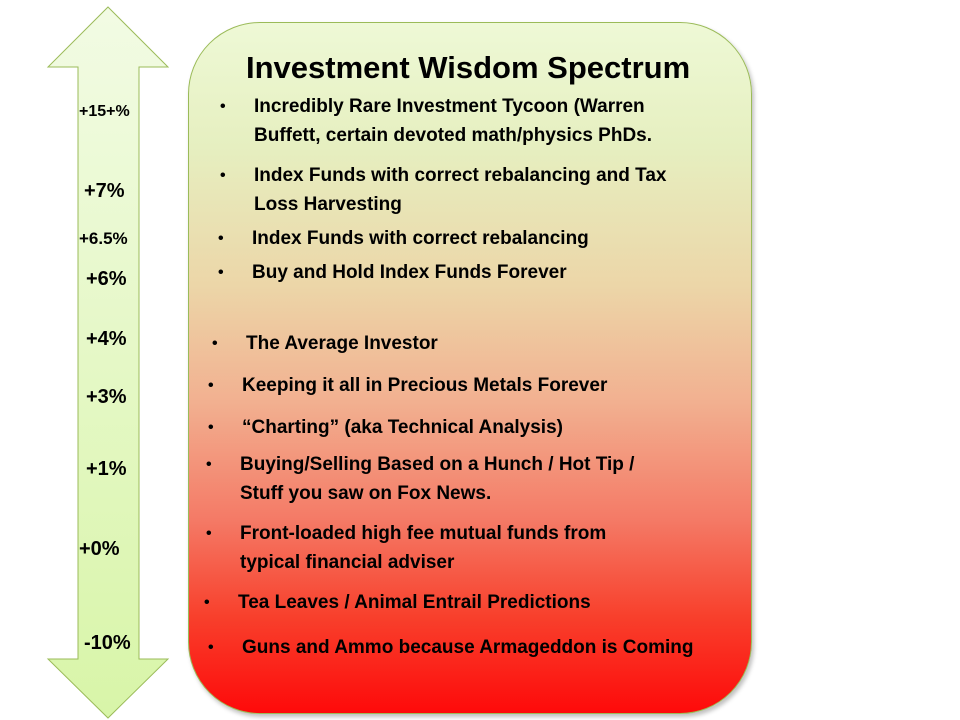 The height and width of the screenshot is (720, 960). I want to click on return-label: +0%, so click(99, 549).